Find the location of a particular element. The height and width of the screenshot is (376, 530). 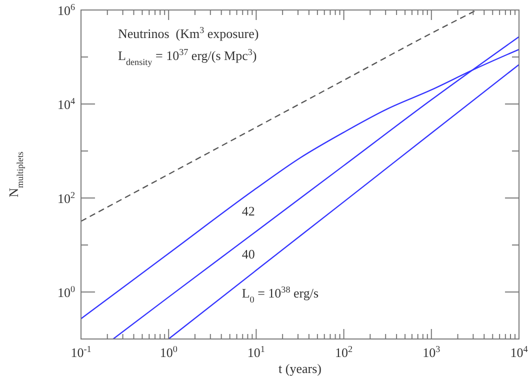

annotation: Neutrinos (Km$^{3}$ exposure) is located at coordinates (188, 33).